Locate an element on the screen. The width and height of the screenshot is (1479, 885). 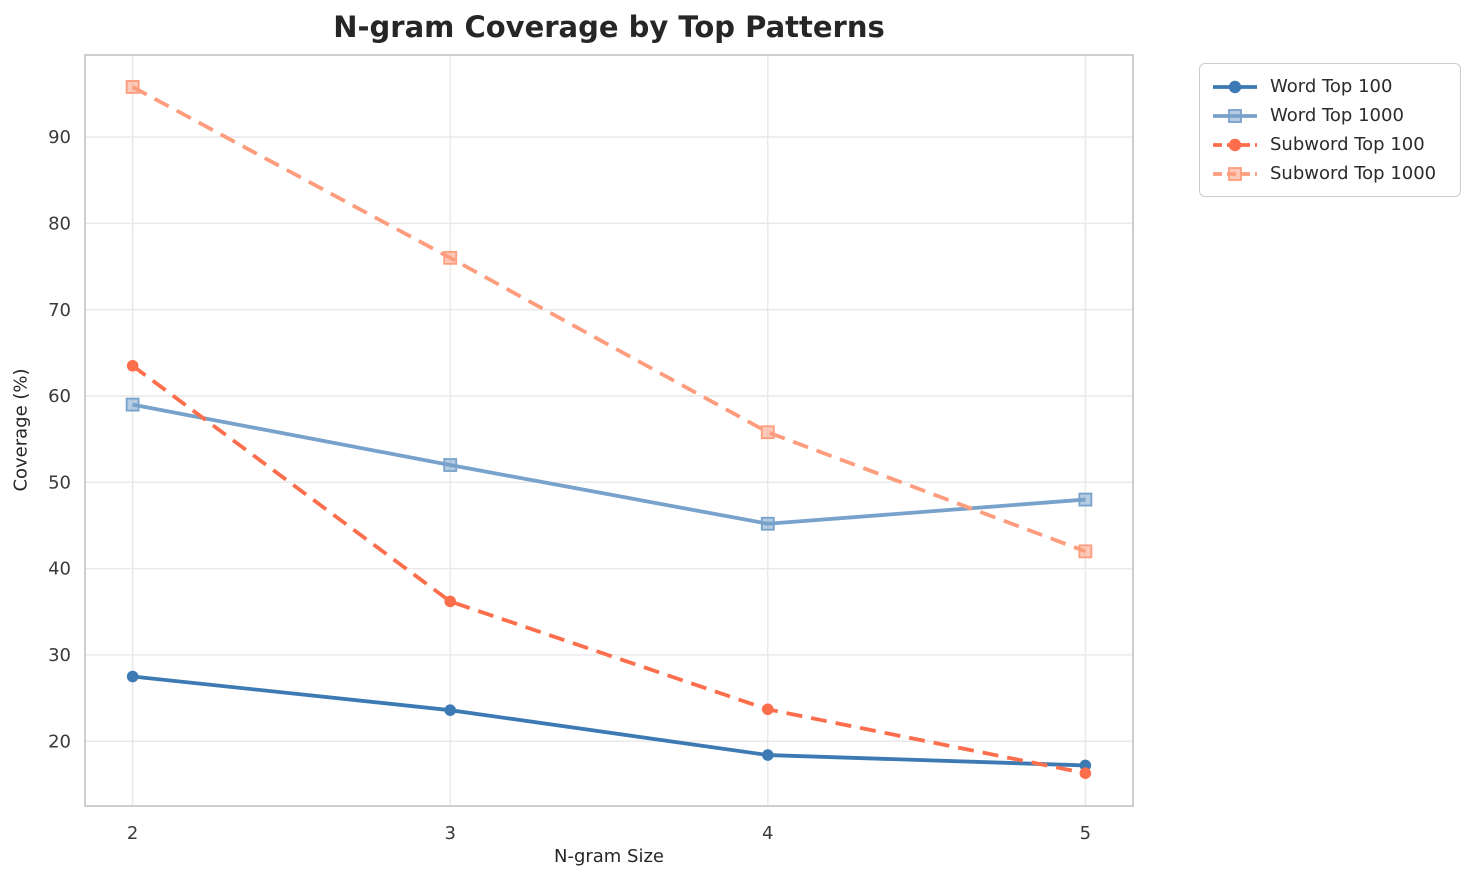
y-axis-label: Coverage (%) is located at coordinates (21, 430).